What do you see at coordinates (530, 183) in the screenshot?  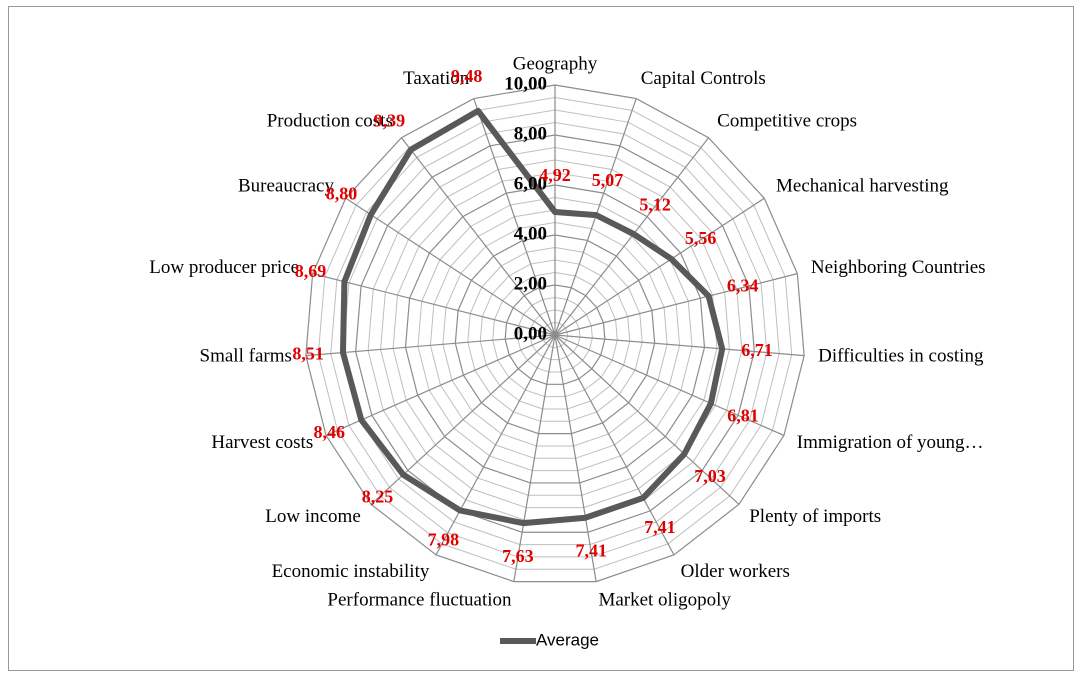 I see `r-tick-label: 6,00` at bounding box center [530, 183].